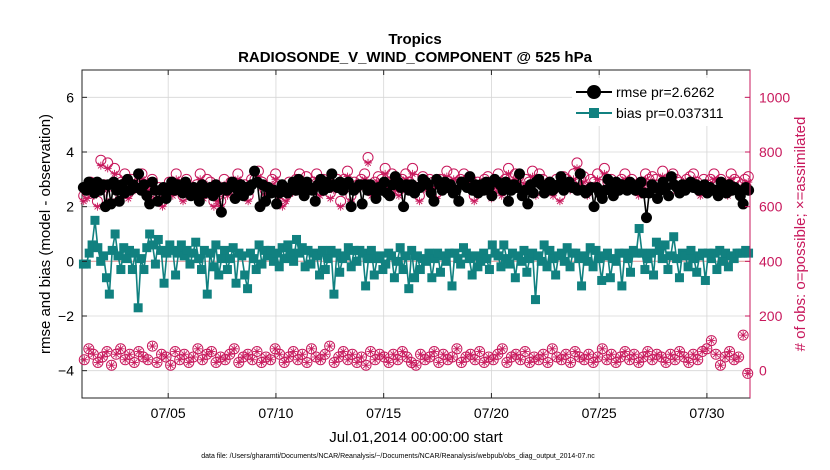 Image resolution: width=830 pixels, height=470 pixels. I want to click on y-tick-label: 6, so click(70, 97).